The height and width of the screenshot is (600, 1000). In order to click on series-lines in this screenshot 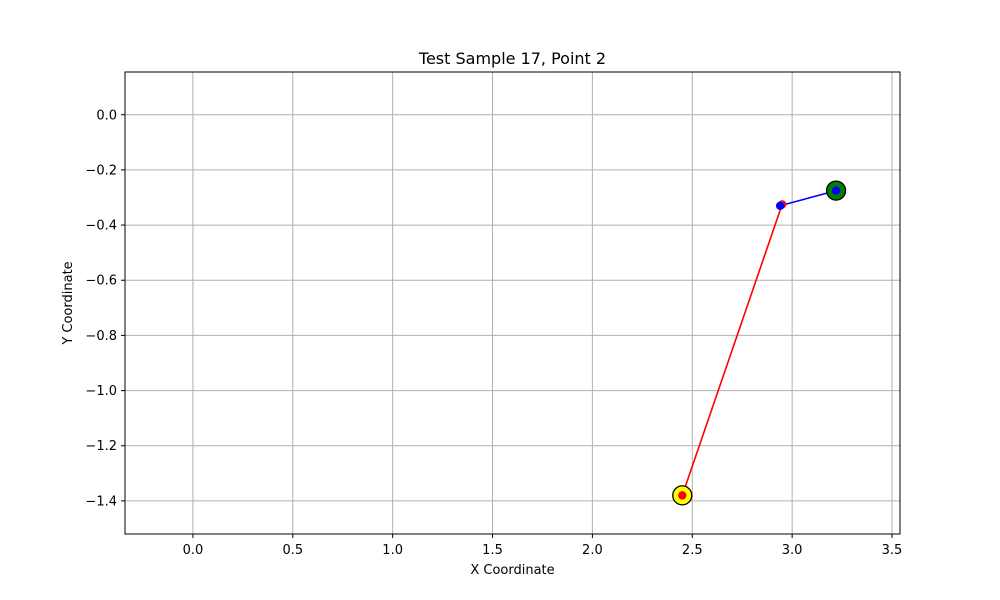, I will do `click(759, 342)`.